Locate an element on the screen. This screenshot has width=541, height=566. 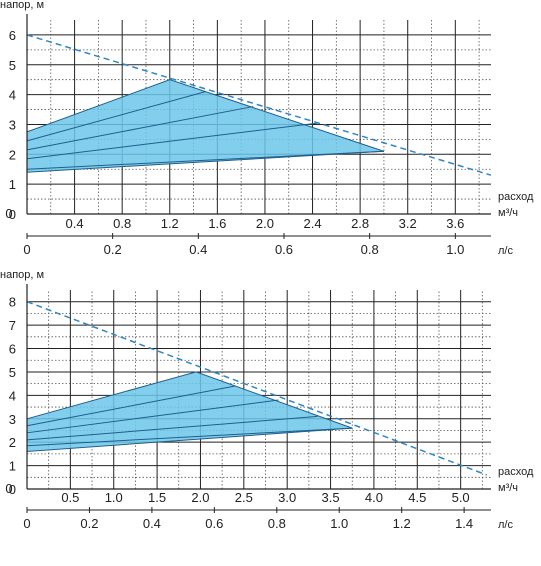
x-tick-label: 1.0 is located at coordinates (114, 497).